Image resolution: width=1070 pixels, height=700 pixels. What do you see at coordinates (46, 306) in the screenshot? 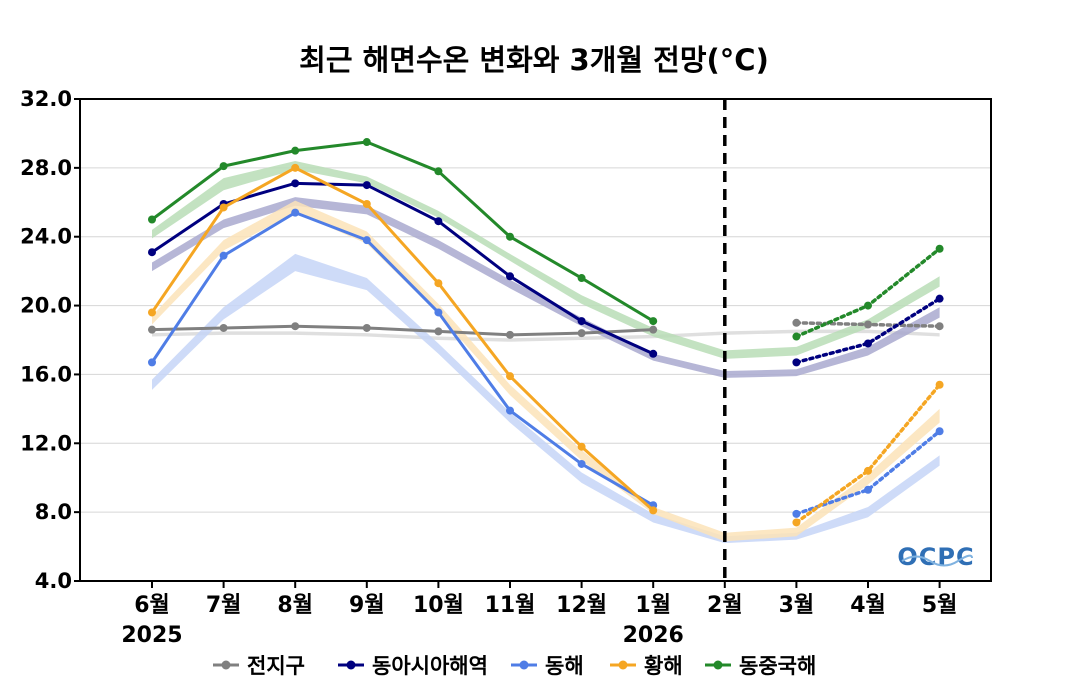
I see `y-tick-label: 20.0` at bounding box center [46, 306].